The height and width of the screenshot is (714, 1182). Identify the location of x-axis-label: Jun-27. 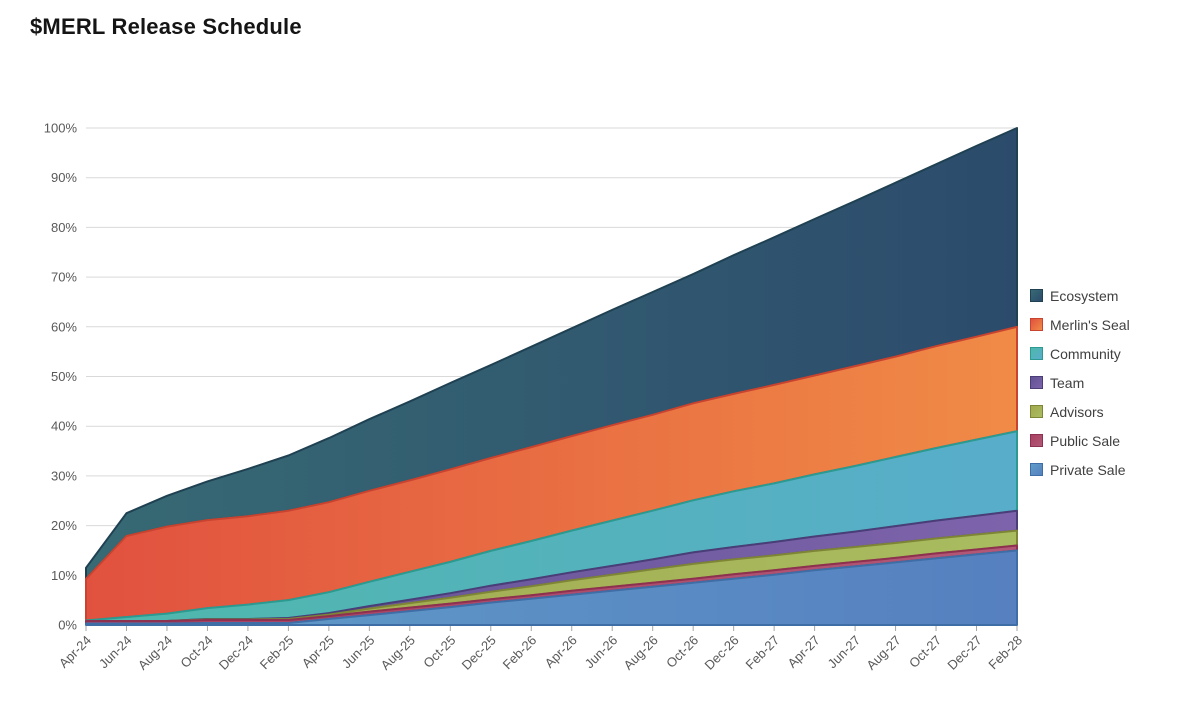
(843, 652).